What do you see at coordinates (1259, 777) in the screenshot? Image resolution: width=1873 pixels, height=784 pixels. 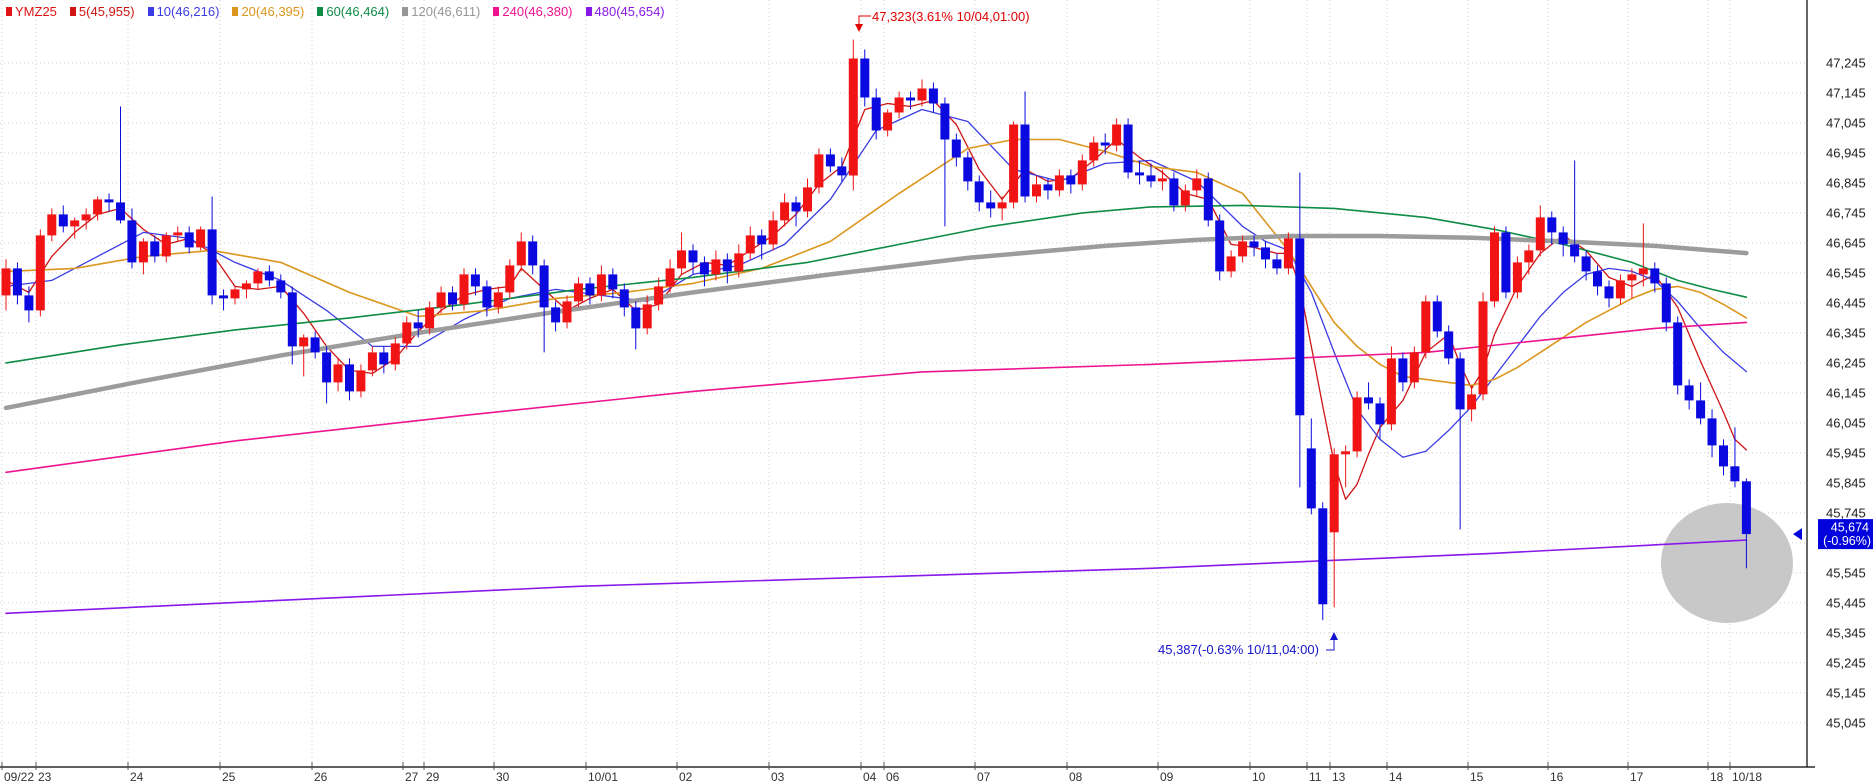 I see `x-axis-label: 10` at bounding box center [1259, 777].